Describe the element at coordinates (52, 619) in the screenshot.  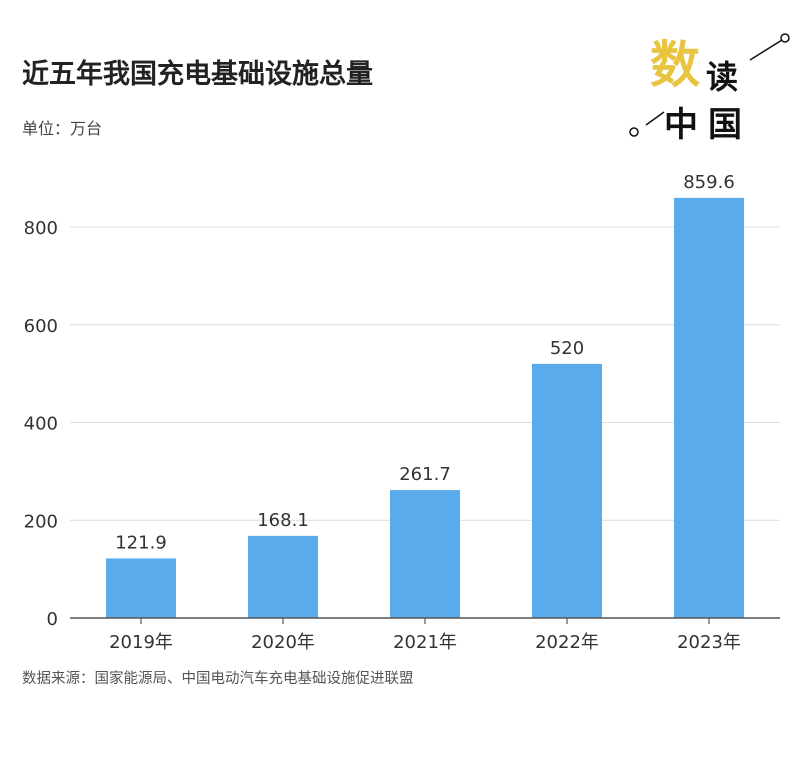
I see `y-tick-label: 0` at that location.